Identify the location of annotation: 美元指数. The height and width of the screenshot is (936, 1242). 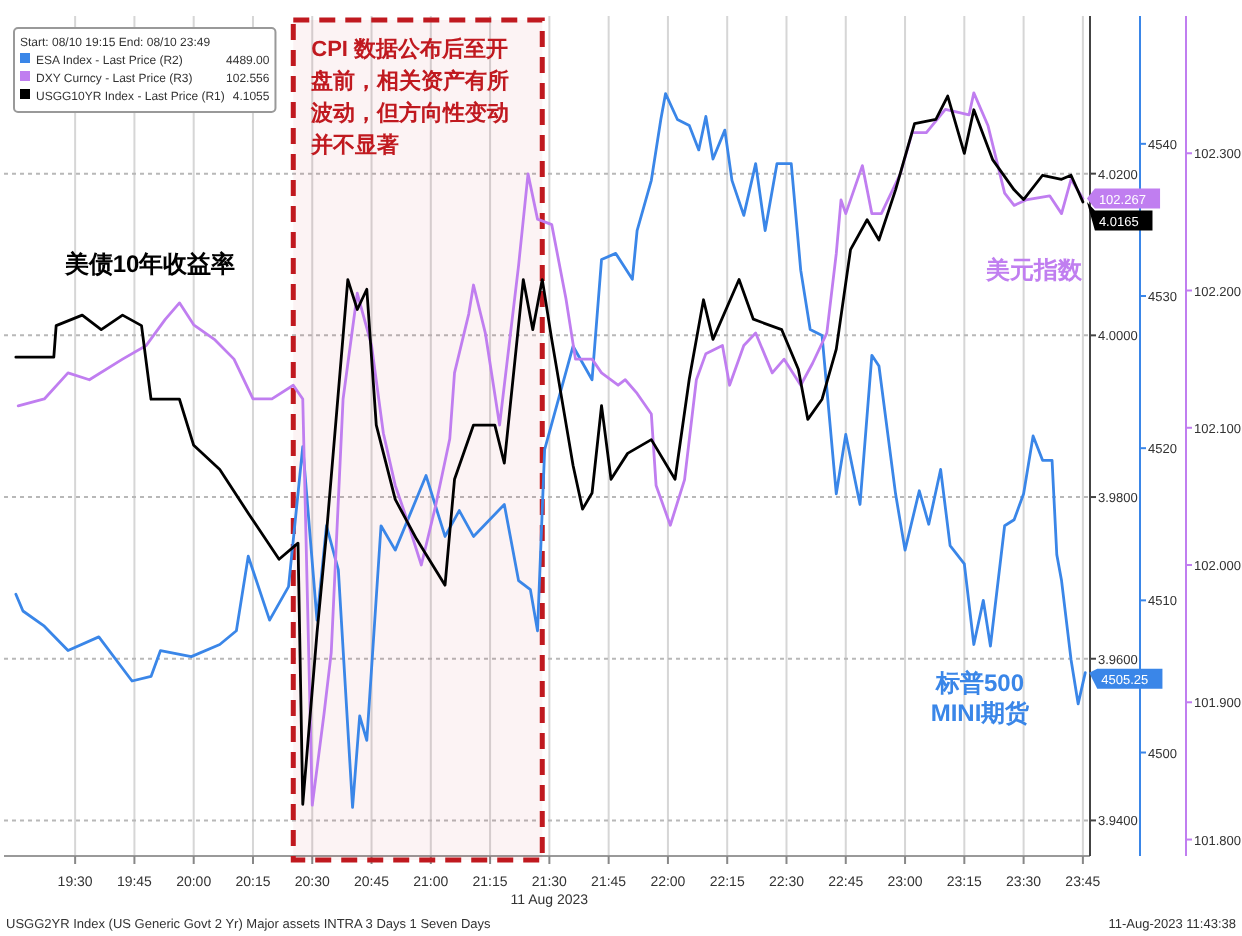
(1034, 270).